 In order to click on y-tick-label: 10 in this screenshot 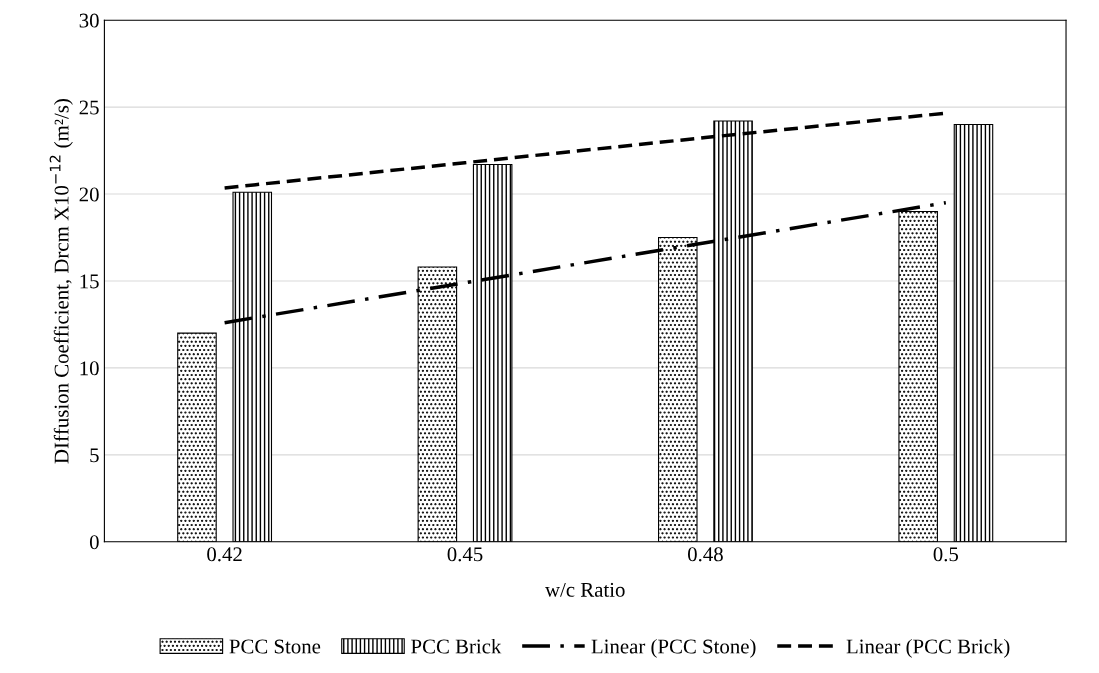, I will do `click(89, 368)`.